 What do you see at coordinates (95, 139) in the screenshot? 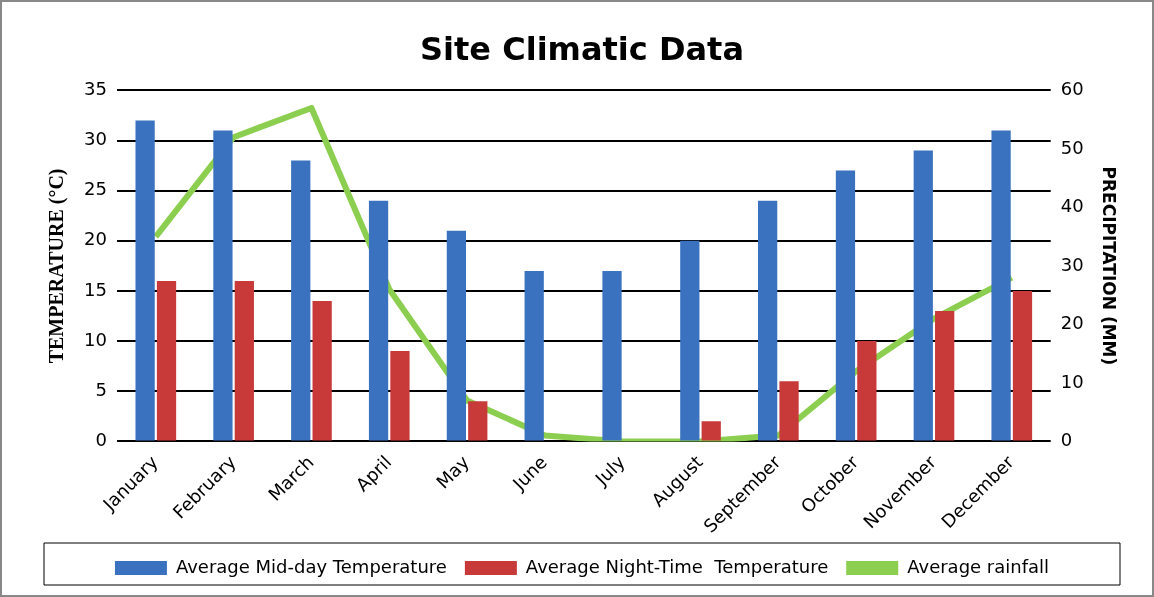
I see `y-tick-label: 30` at bounding box center [95, 139].